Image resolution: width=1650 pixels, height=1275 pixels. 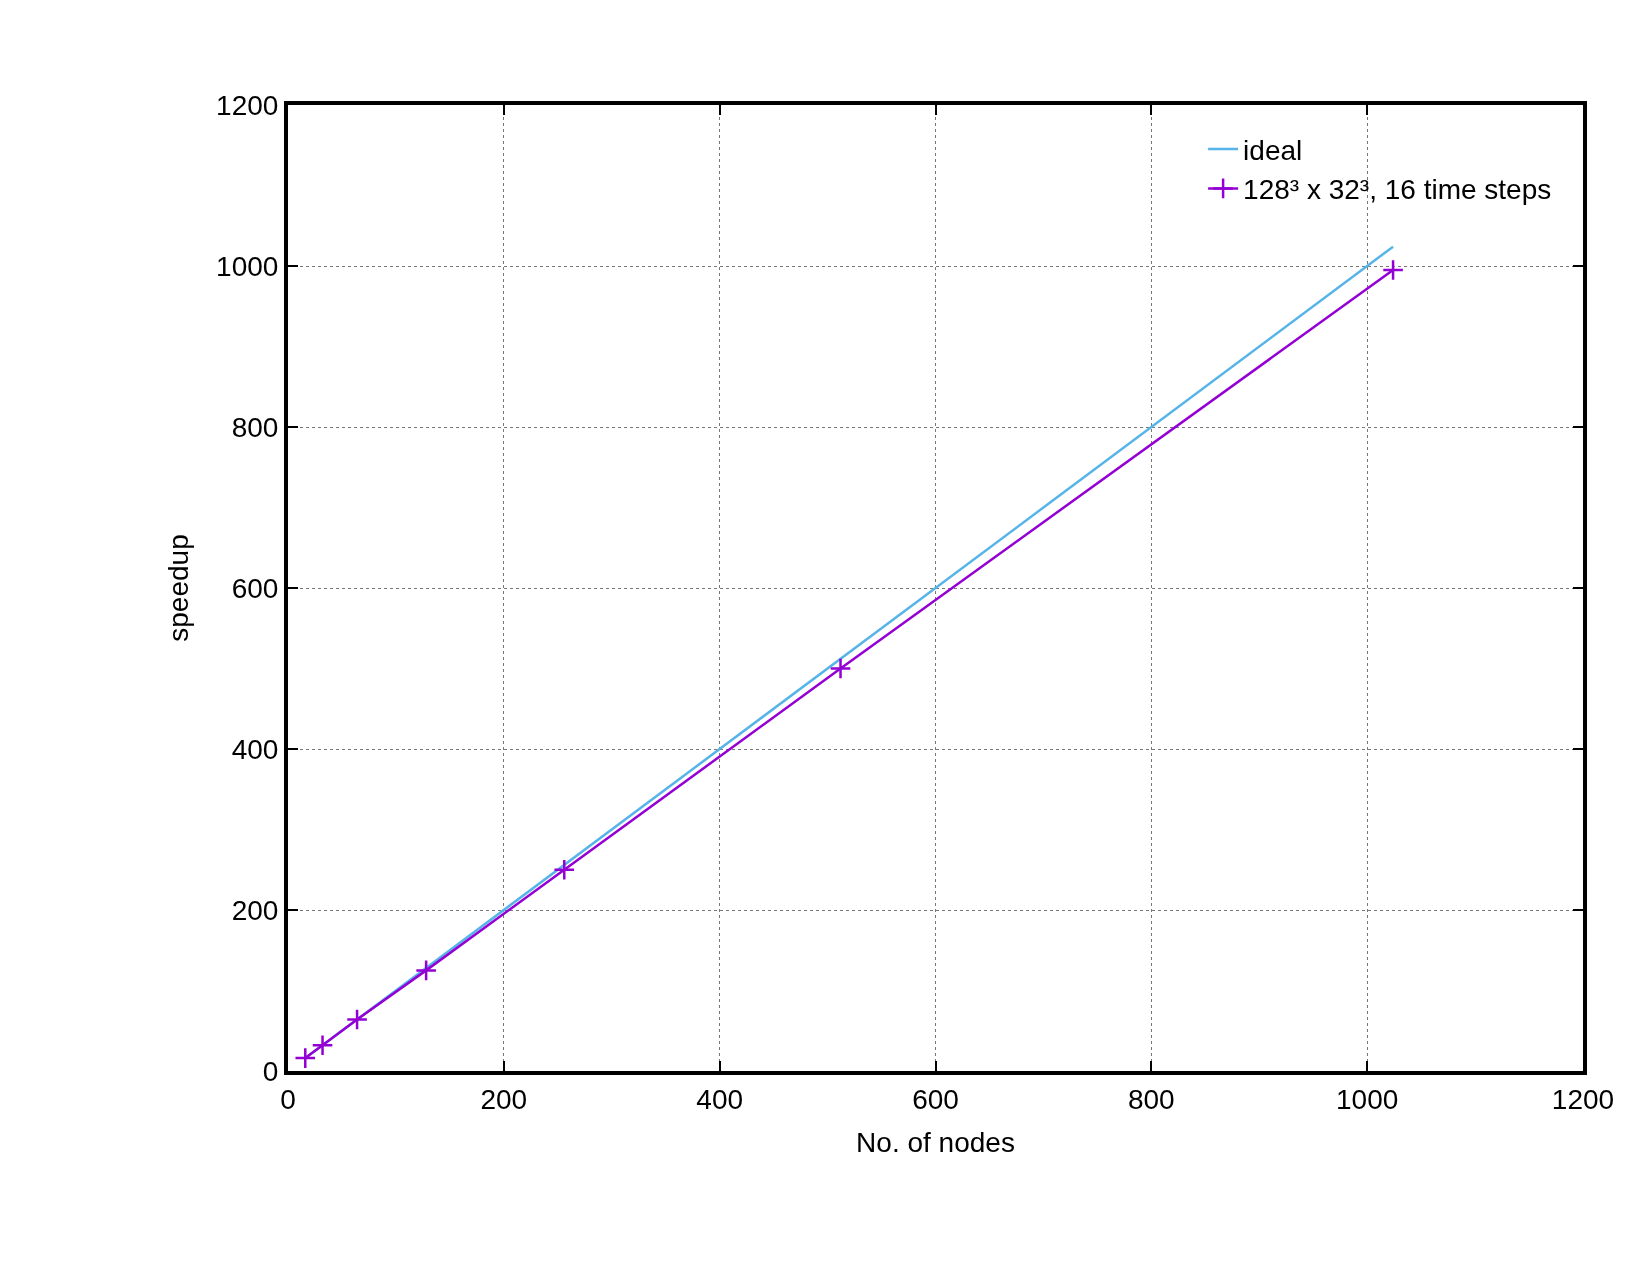 I want to click on y-tick-label: 200, so click(x=255, y=910).